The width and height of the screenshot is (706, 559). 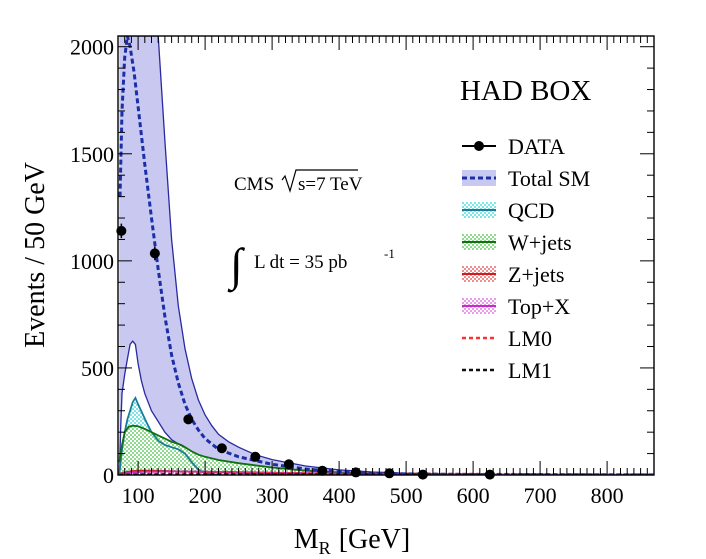 What do you see at coordinates (339, 495) in the screenshot?
I see `x-tick-label: 400` at bounding box center [339, 495].